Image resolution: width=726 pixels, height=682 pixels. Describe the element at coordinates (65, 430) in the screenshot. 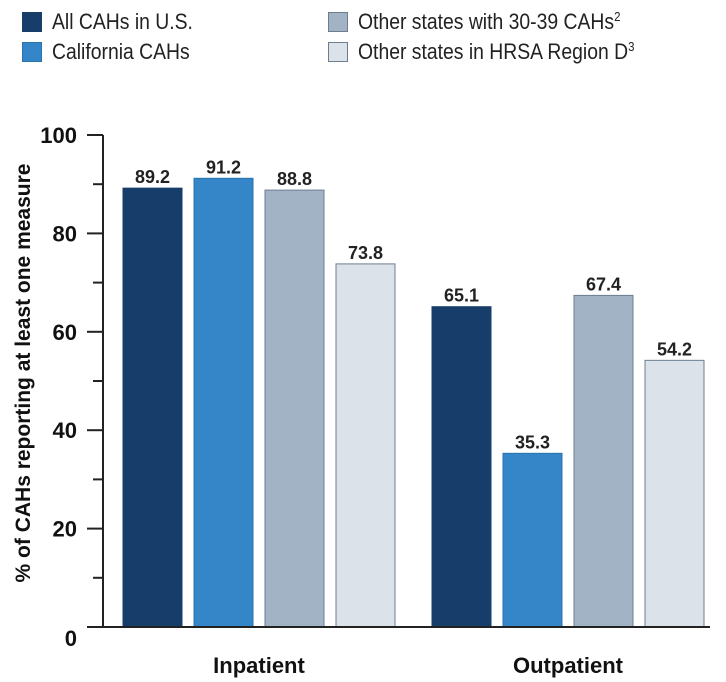

I see `y-tick-label: 40` at that location.